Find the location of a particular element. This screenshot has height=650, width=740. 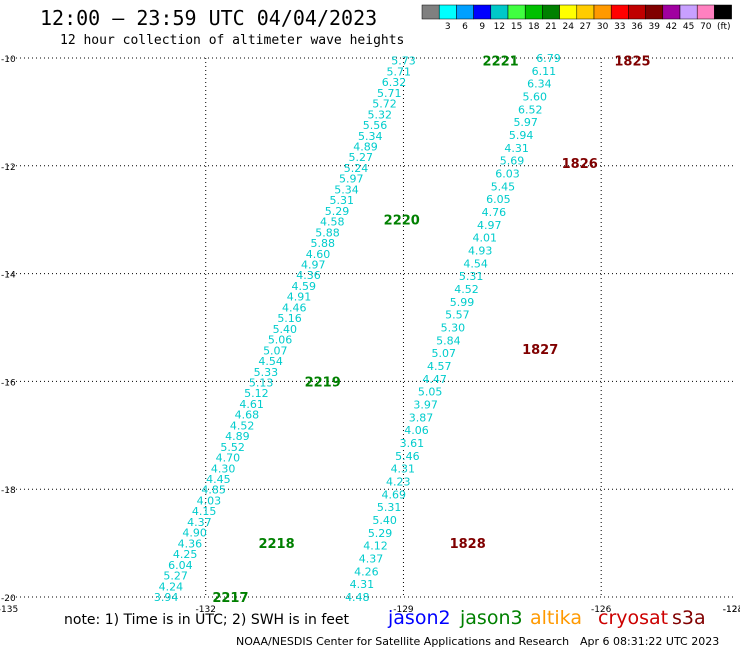

wave-height-value: 4.15 is located at coordinates (204, 511).